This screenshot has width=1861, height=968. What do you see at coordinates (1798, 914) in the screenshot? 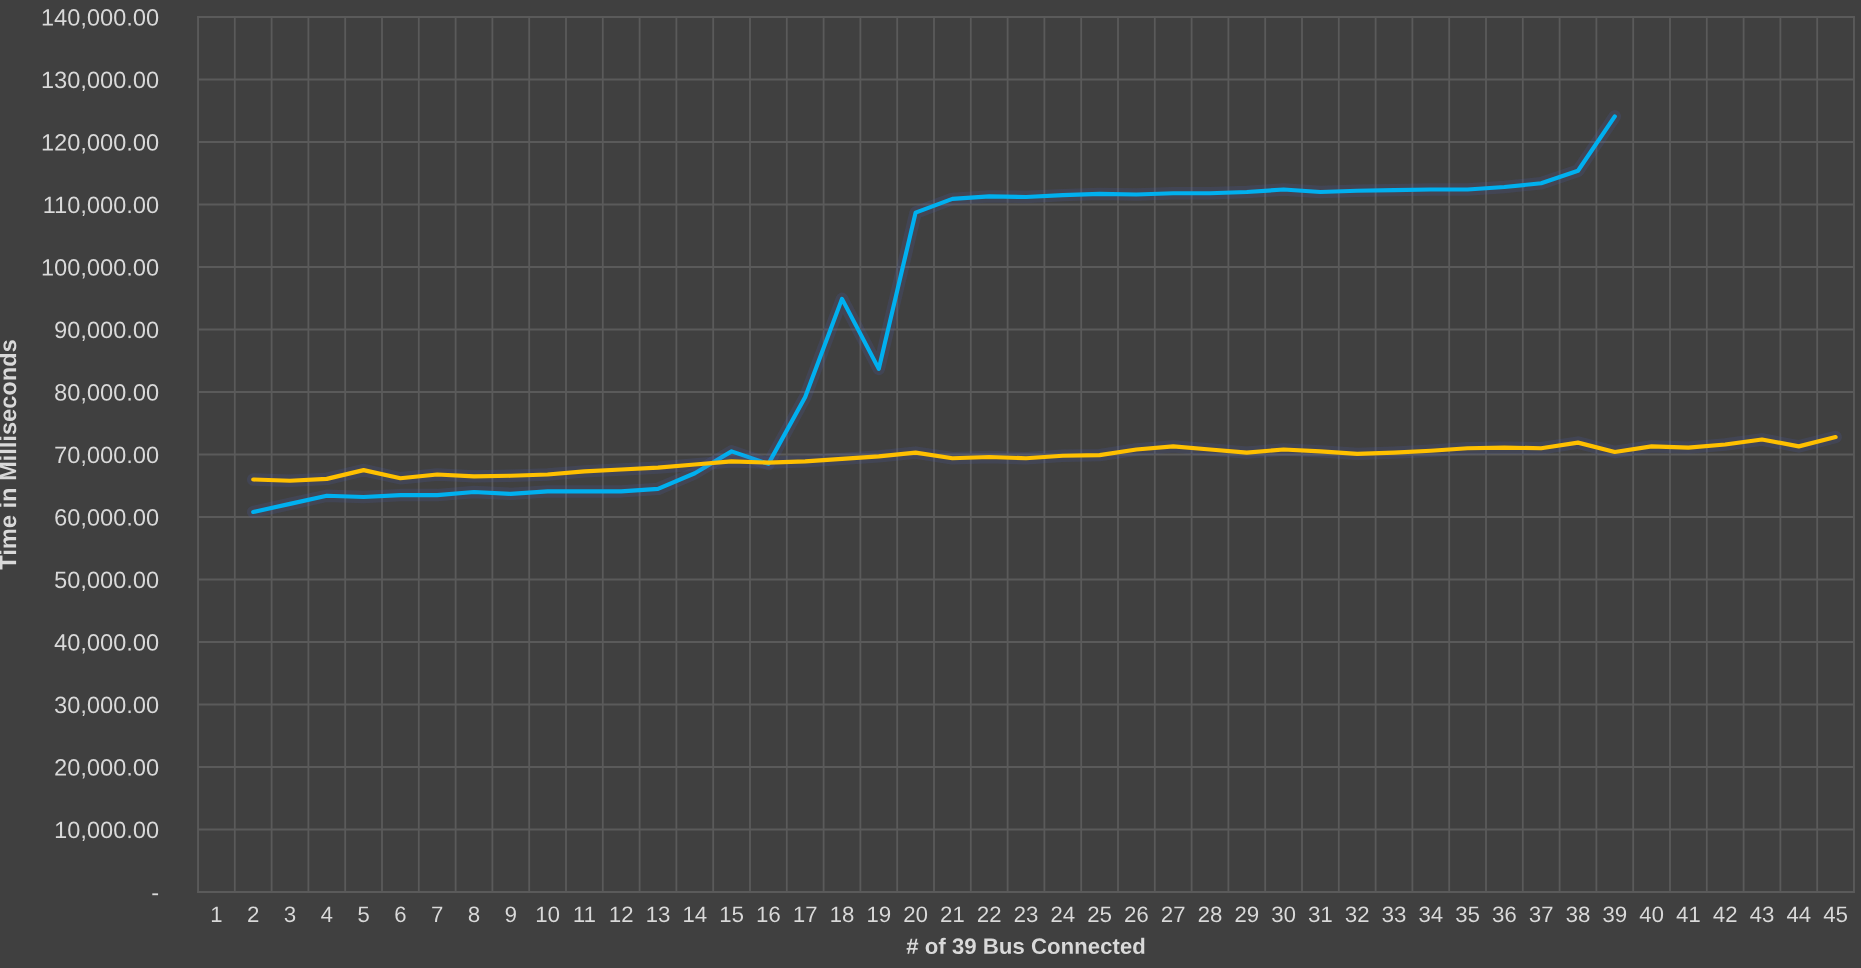
I see `x-tick-label: 44` at bounding box center [1798, 914].